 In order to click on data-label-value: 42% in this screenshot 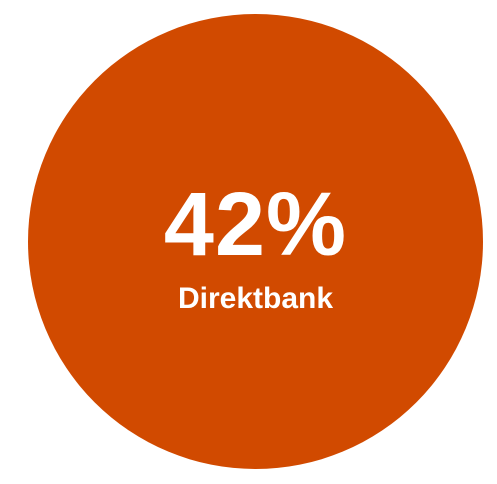, I will do `click(255, 224)`.